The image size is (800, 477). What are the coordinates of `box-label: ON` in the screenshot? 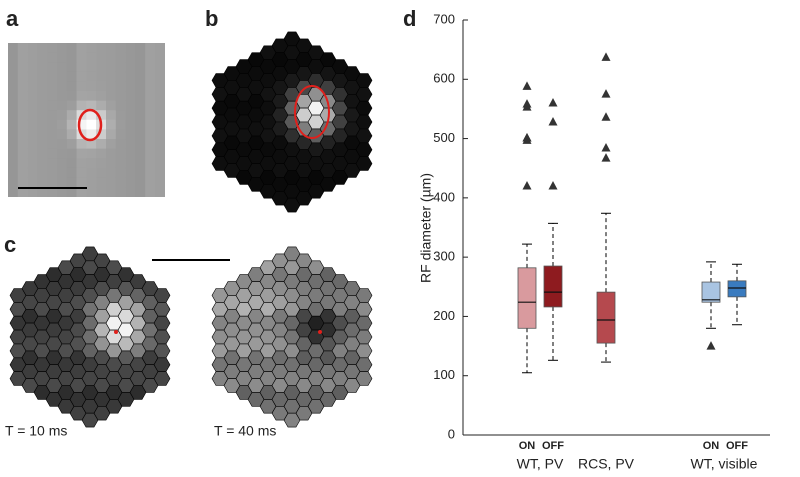 It's located at (527, 446).